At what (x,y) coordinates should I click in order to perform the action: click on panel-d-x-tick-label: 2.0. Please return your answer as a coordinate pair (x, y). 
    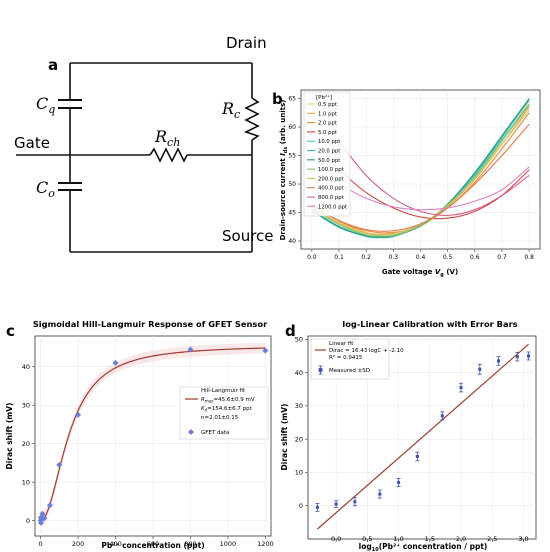
    Looking at the image, I should click on (461, 539).